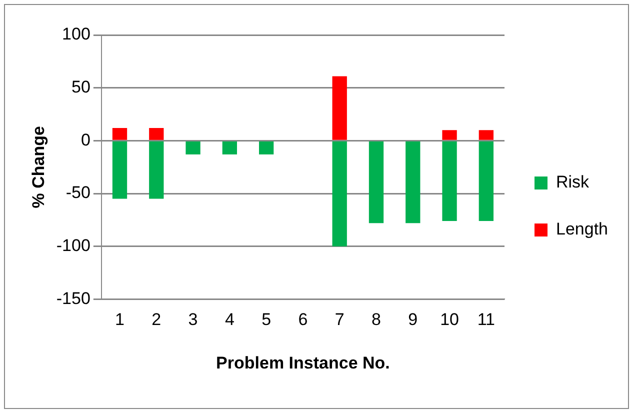  What do you see at coordinates (78, 192) in the screenshot?
I see `y-tick-label: -50` at bounding box center [78, 192].